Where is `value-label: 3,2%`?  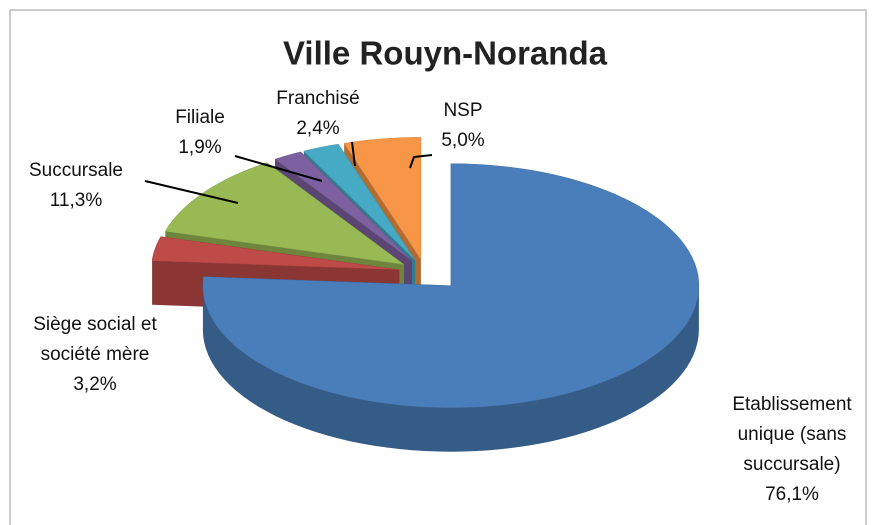
value-label: 3,2% is located at coordinates (95, 384).